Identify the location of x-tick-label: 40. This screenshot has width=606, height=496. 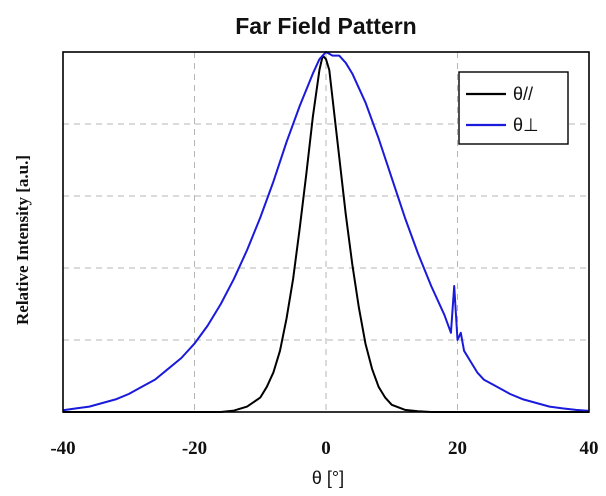
(589, 448).